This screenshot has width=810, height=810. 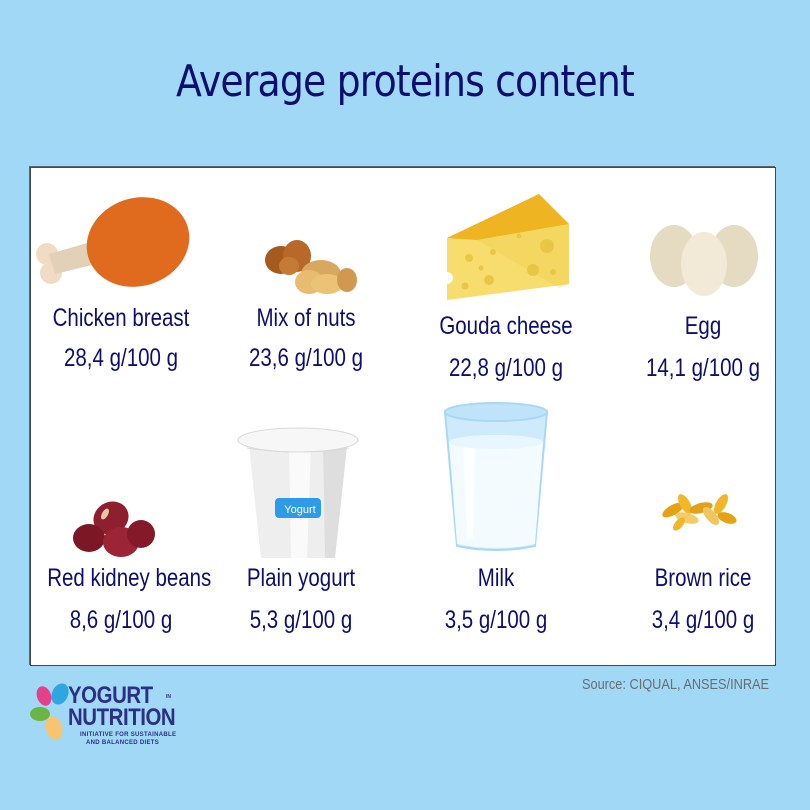 I want to click on rice-icon, so click(x=699, y=512).